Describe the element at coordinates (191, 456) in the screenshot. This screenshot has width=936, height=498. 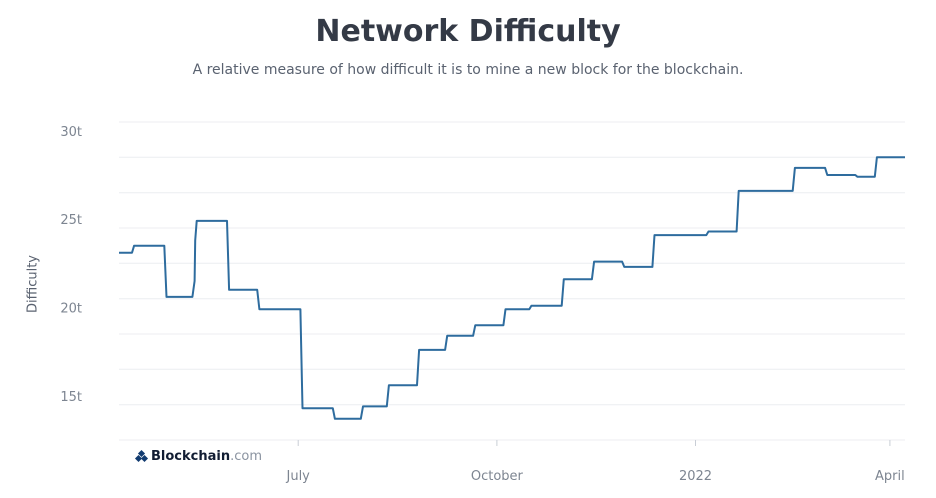
I see `watermark-brand: Blockchain` at that location.